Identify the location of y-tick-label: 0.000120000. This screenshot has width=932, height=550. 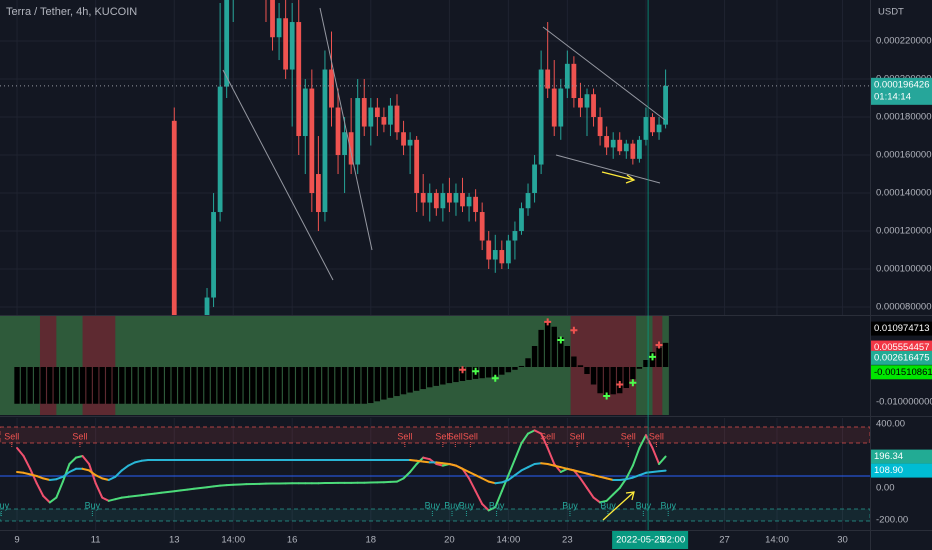
(903, 231).